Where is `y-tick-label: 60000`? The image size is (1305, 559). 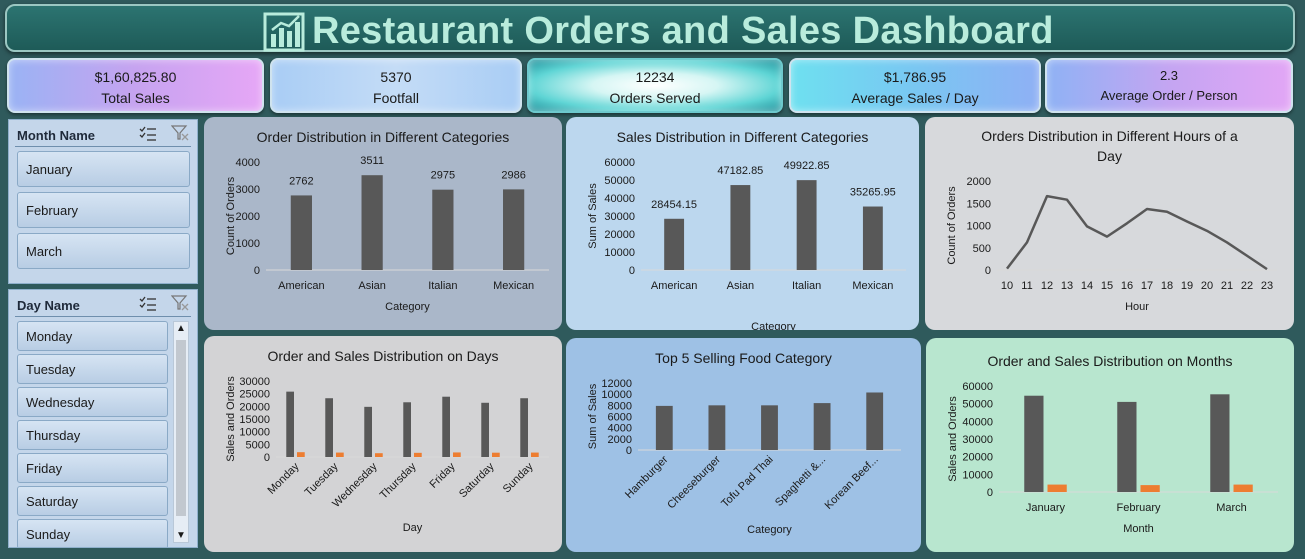
y-tick-label: 60000 is located at coordinates (619, 163).